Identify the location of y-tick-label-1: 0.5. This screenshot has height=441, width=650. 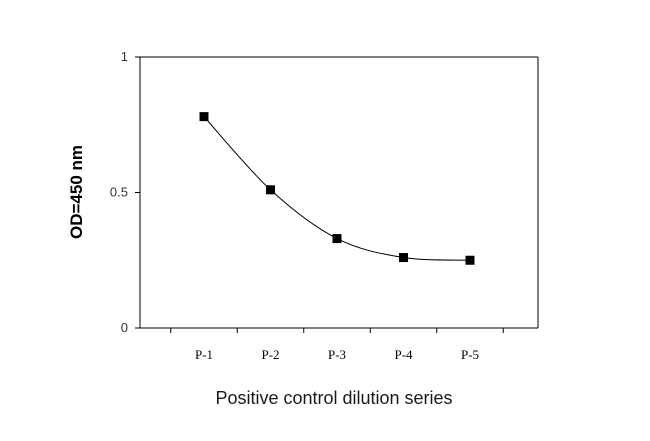
(119, 192).